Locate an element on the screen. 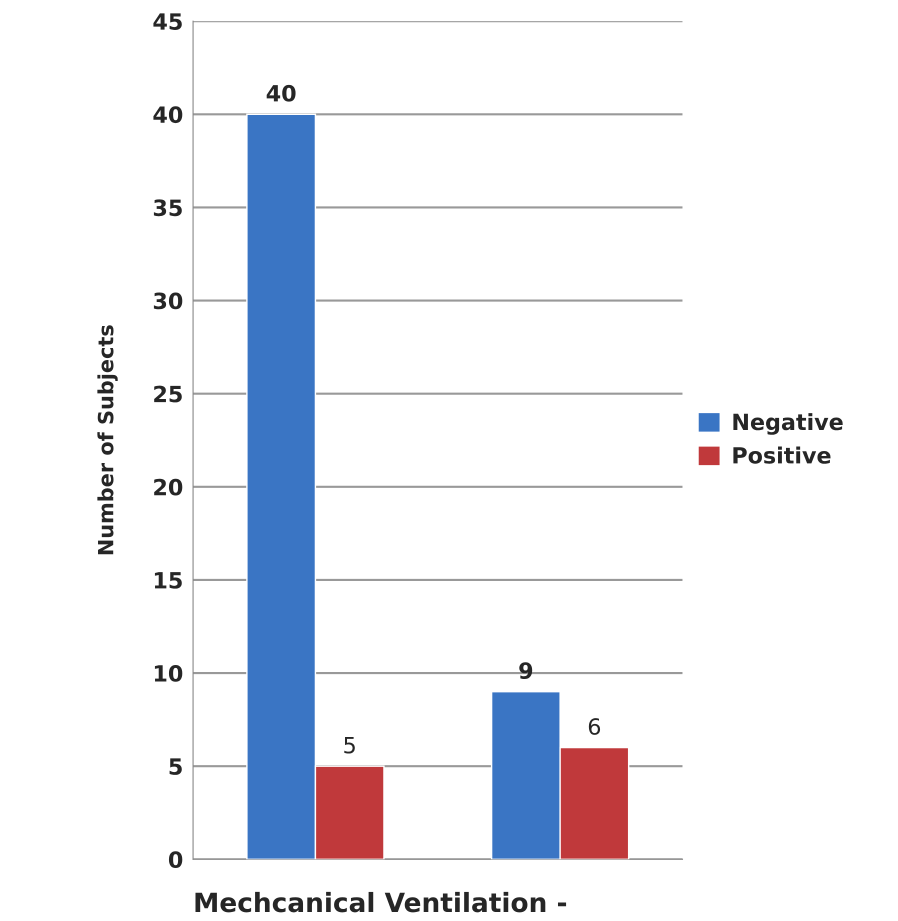  legend-label: Positive is located at coordinates (781, 455).